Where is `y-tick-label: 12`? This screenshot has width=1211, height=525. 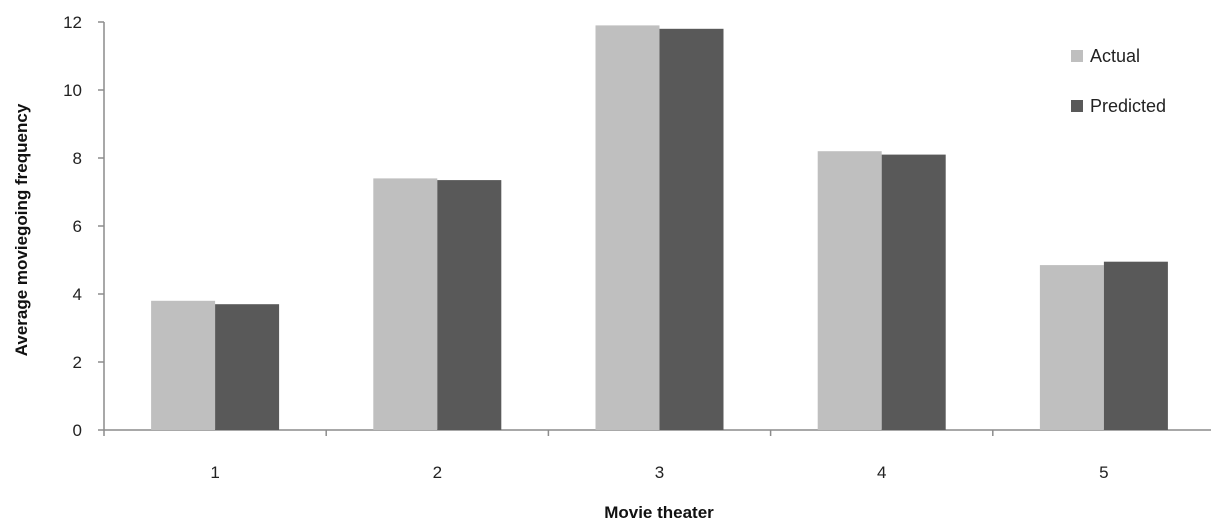
y-tick-label: 12 is located at coordinates (72, 22).